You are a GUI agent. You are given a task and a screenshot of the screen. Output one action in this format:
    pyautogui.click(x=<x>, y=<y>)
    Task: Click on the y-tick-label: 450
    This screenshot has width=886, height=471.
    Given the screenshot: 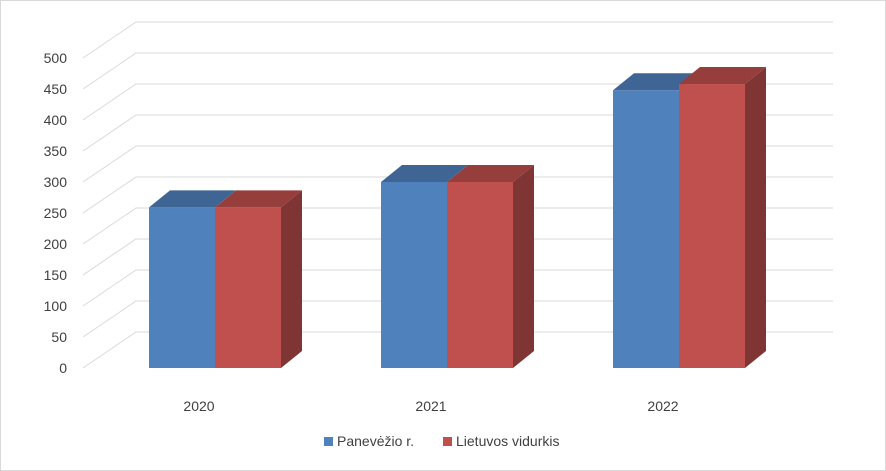 What is the action you would take?
    pyautogui.click(x=56, y=89)
    